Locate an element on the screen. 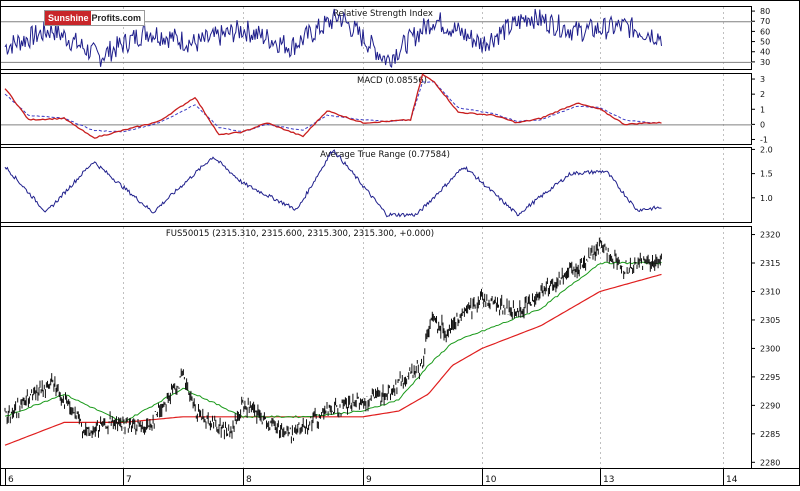 The width and height of the screenshot is (800, 491). macd-line is located at coordinates (333, 106).